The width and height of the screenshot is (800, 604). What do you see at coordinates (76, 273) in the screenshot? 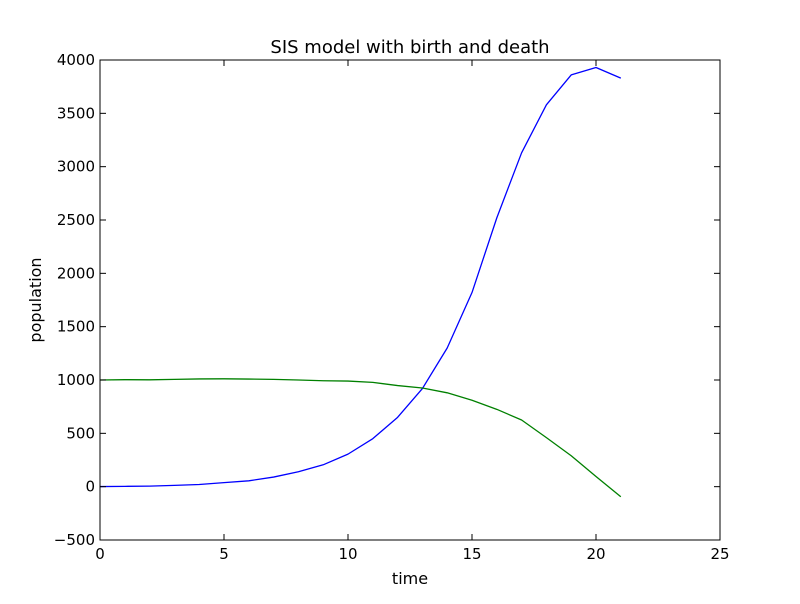
I see `y-tick-label: 2000` at bounding box center [76, 273].